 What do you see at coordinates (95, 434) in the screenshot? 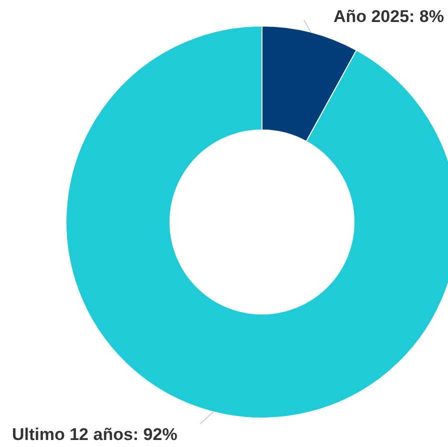
I see `slice-label: Ultimo 12 años: 92%` at bounding box center [95, 434].